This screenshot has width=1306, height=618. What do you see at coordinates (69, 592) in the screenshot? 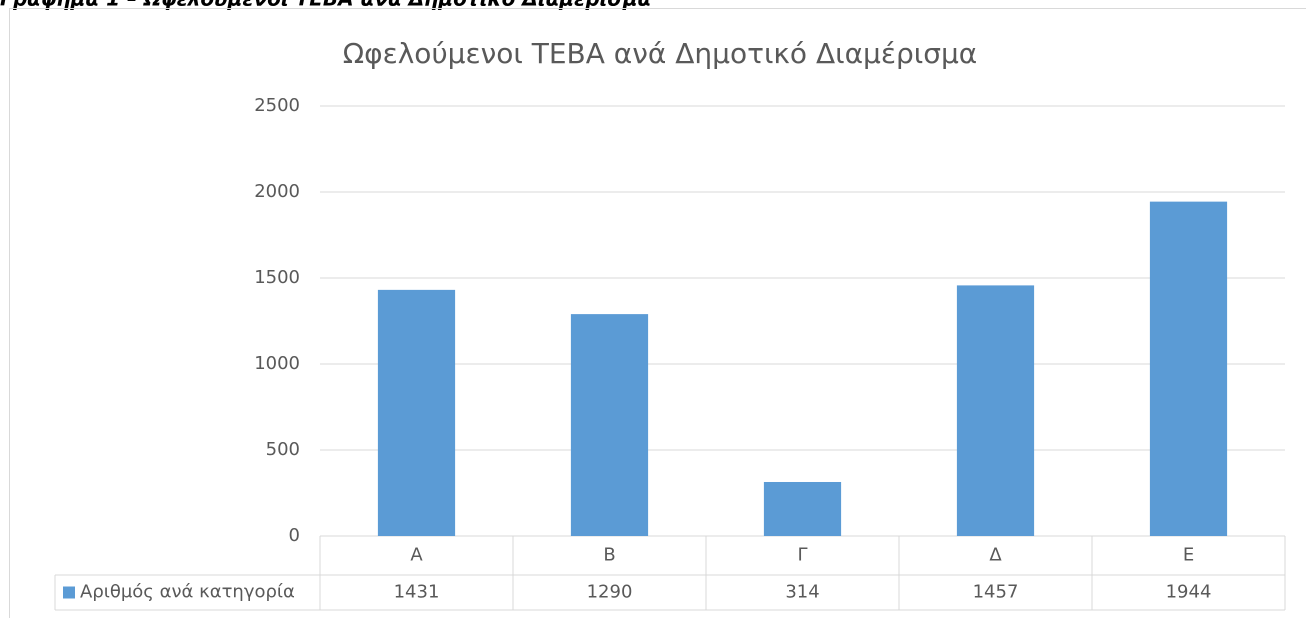
I see `legend-swatch` at bounding box center [69, 592].